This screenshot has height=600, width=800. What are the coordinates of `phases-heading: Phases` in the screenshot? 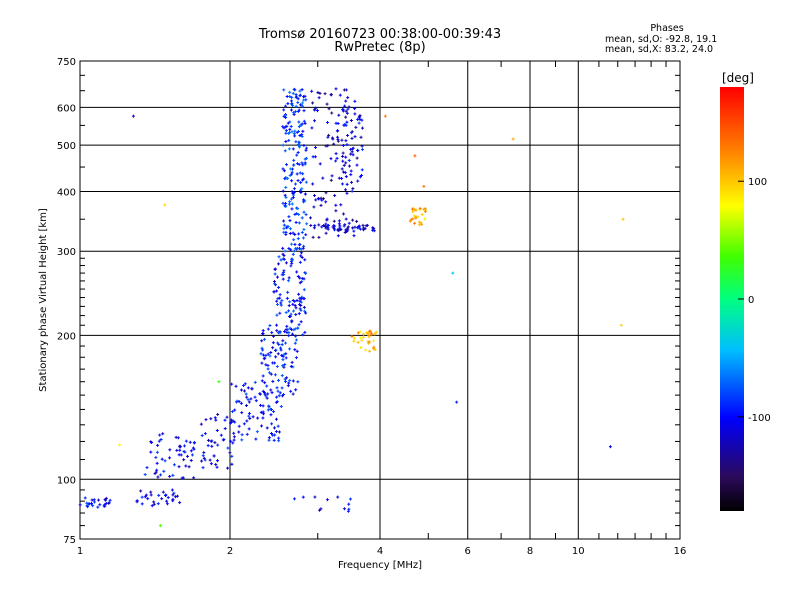 It's located at (667, 28).